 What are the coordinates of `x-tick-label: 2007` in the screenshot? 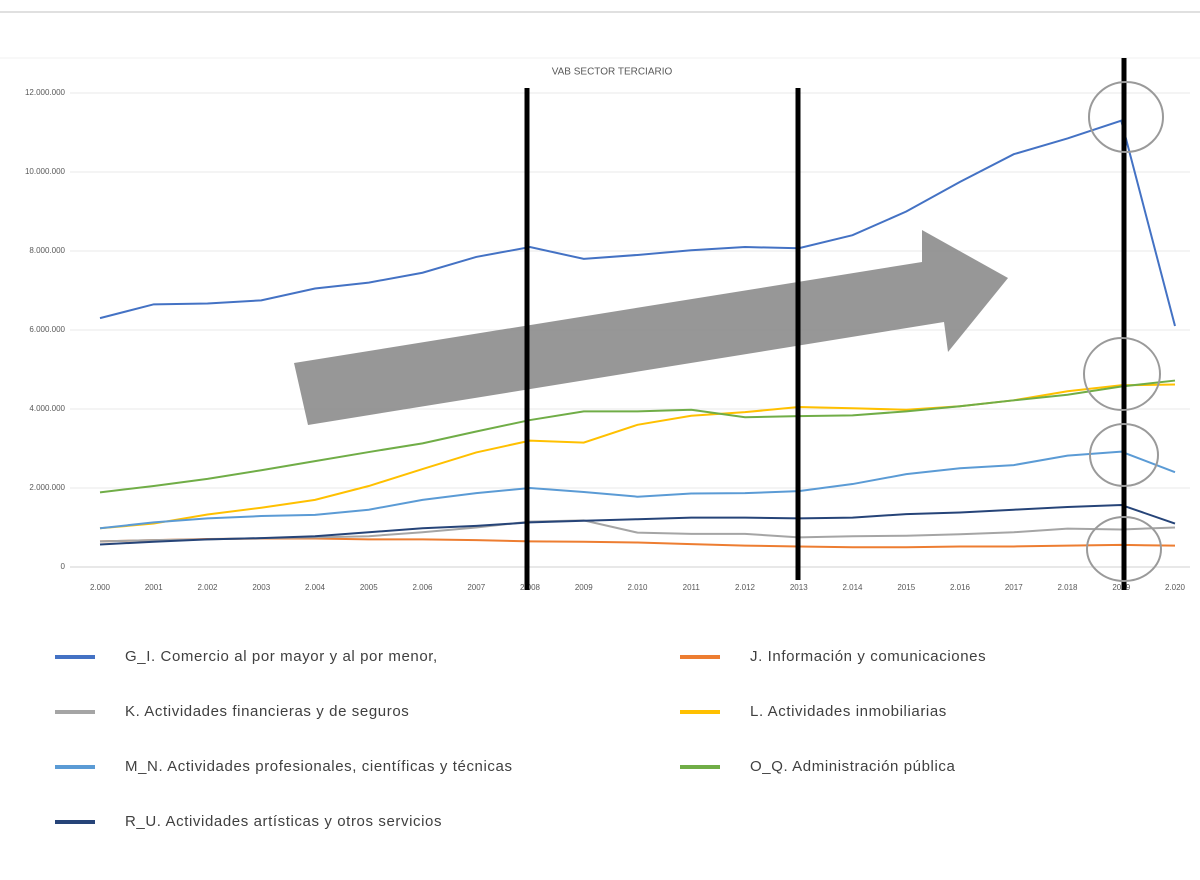 It's located at (476, 587).